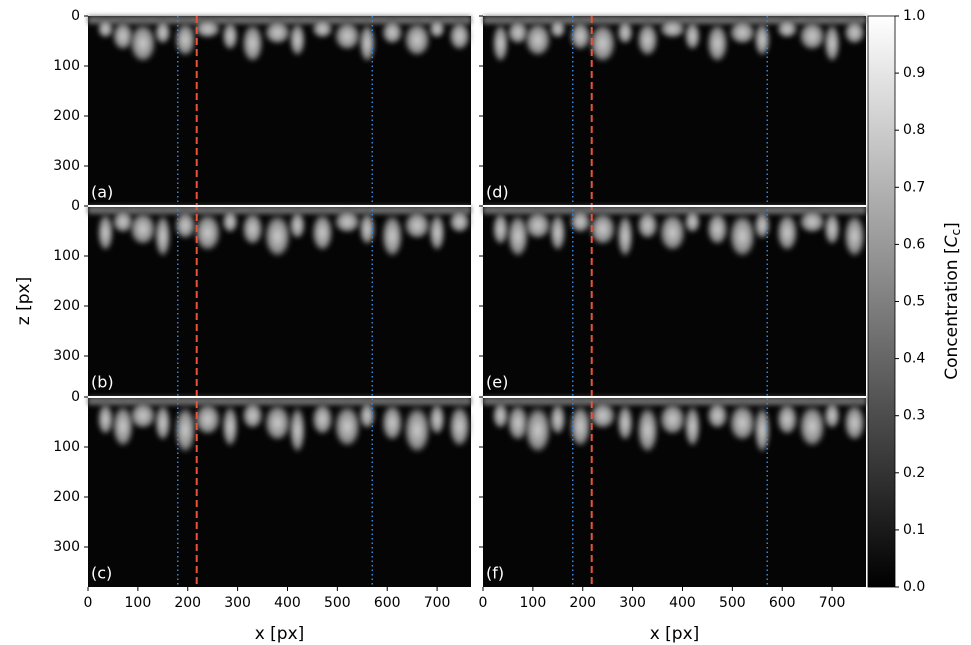 Image resolution: width=971 pixels, height=645 pixels. What do you see at coordinates (914, 16) in the screenshot?
I see `colorbar-tick-label: 1.0` at bounding box center [914, 16].